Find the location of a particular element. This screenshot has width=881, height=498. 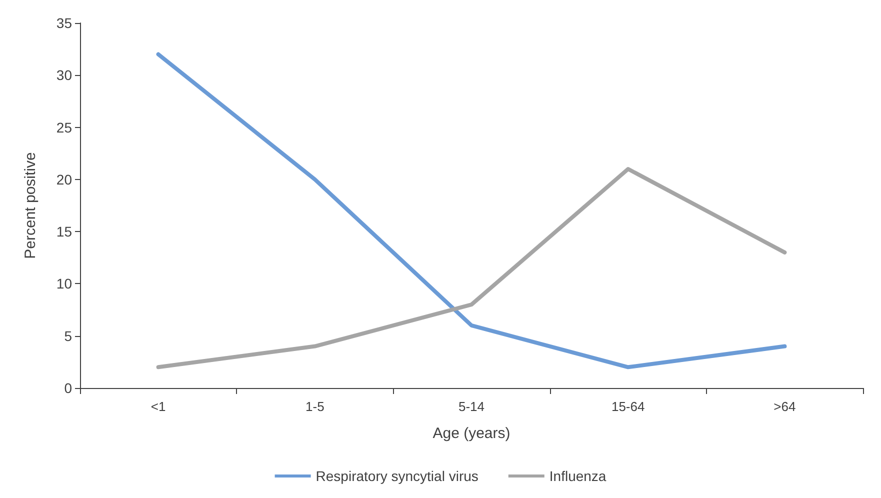

x-tick-label: 5-14 is located at coordinates (471, 406).